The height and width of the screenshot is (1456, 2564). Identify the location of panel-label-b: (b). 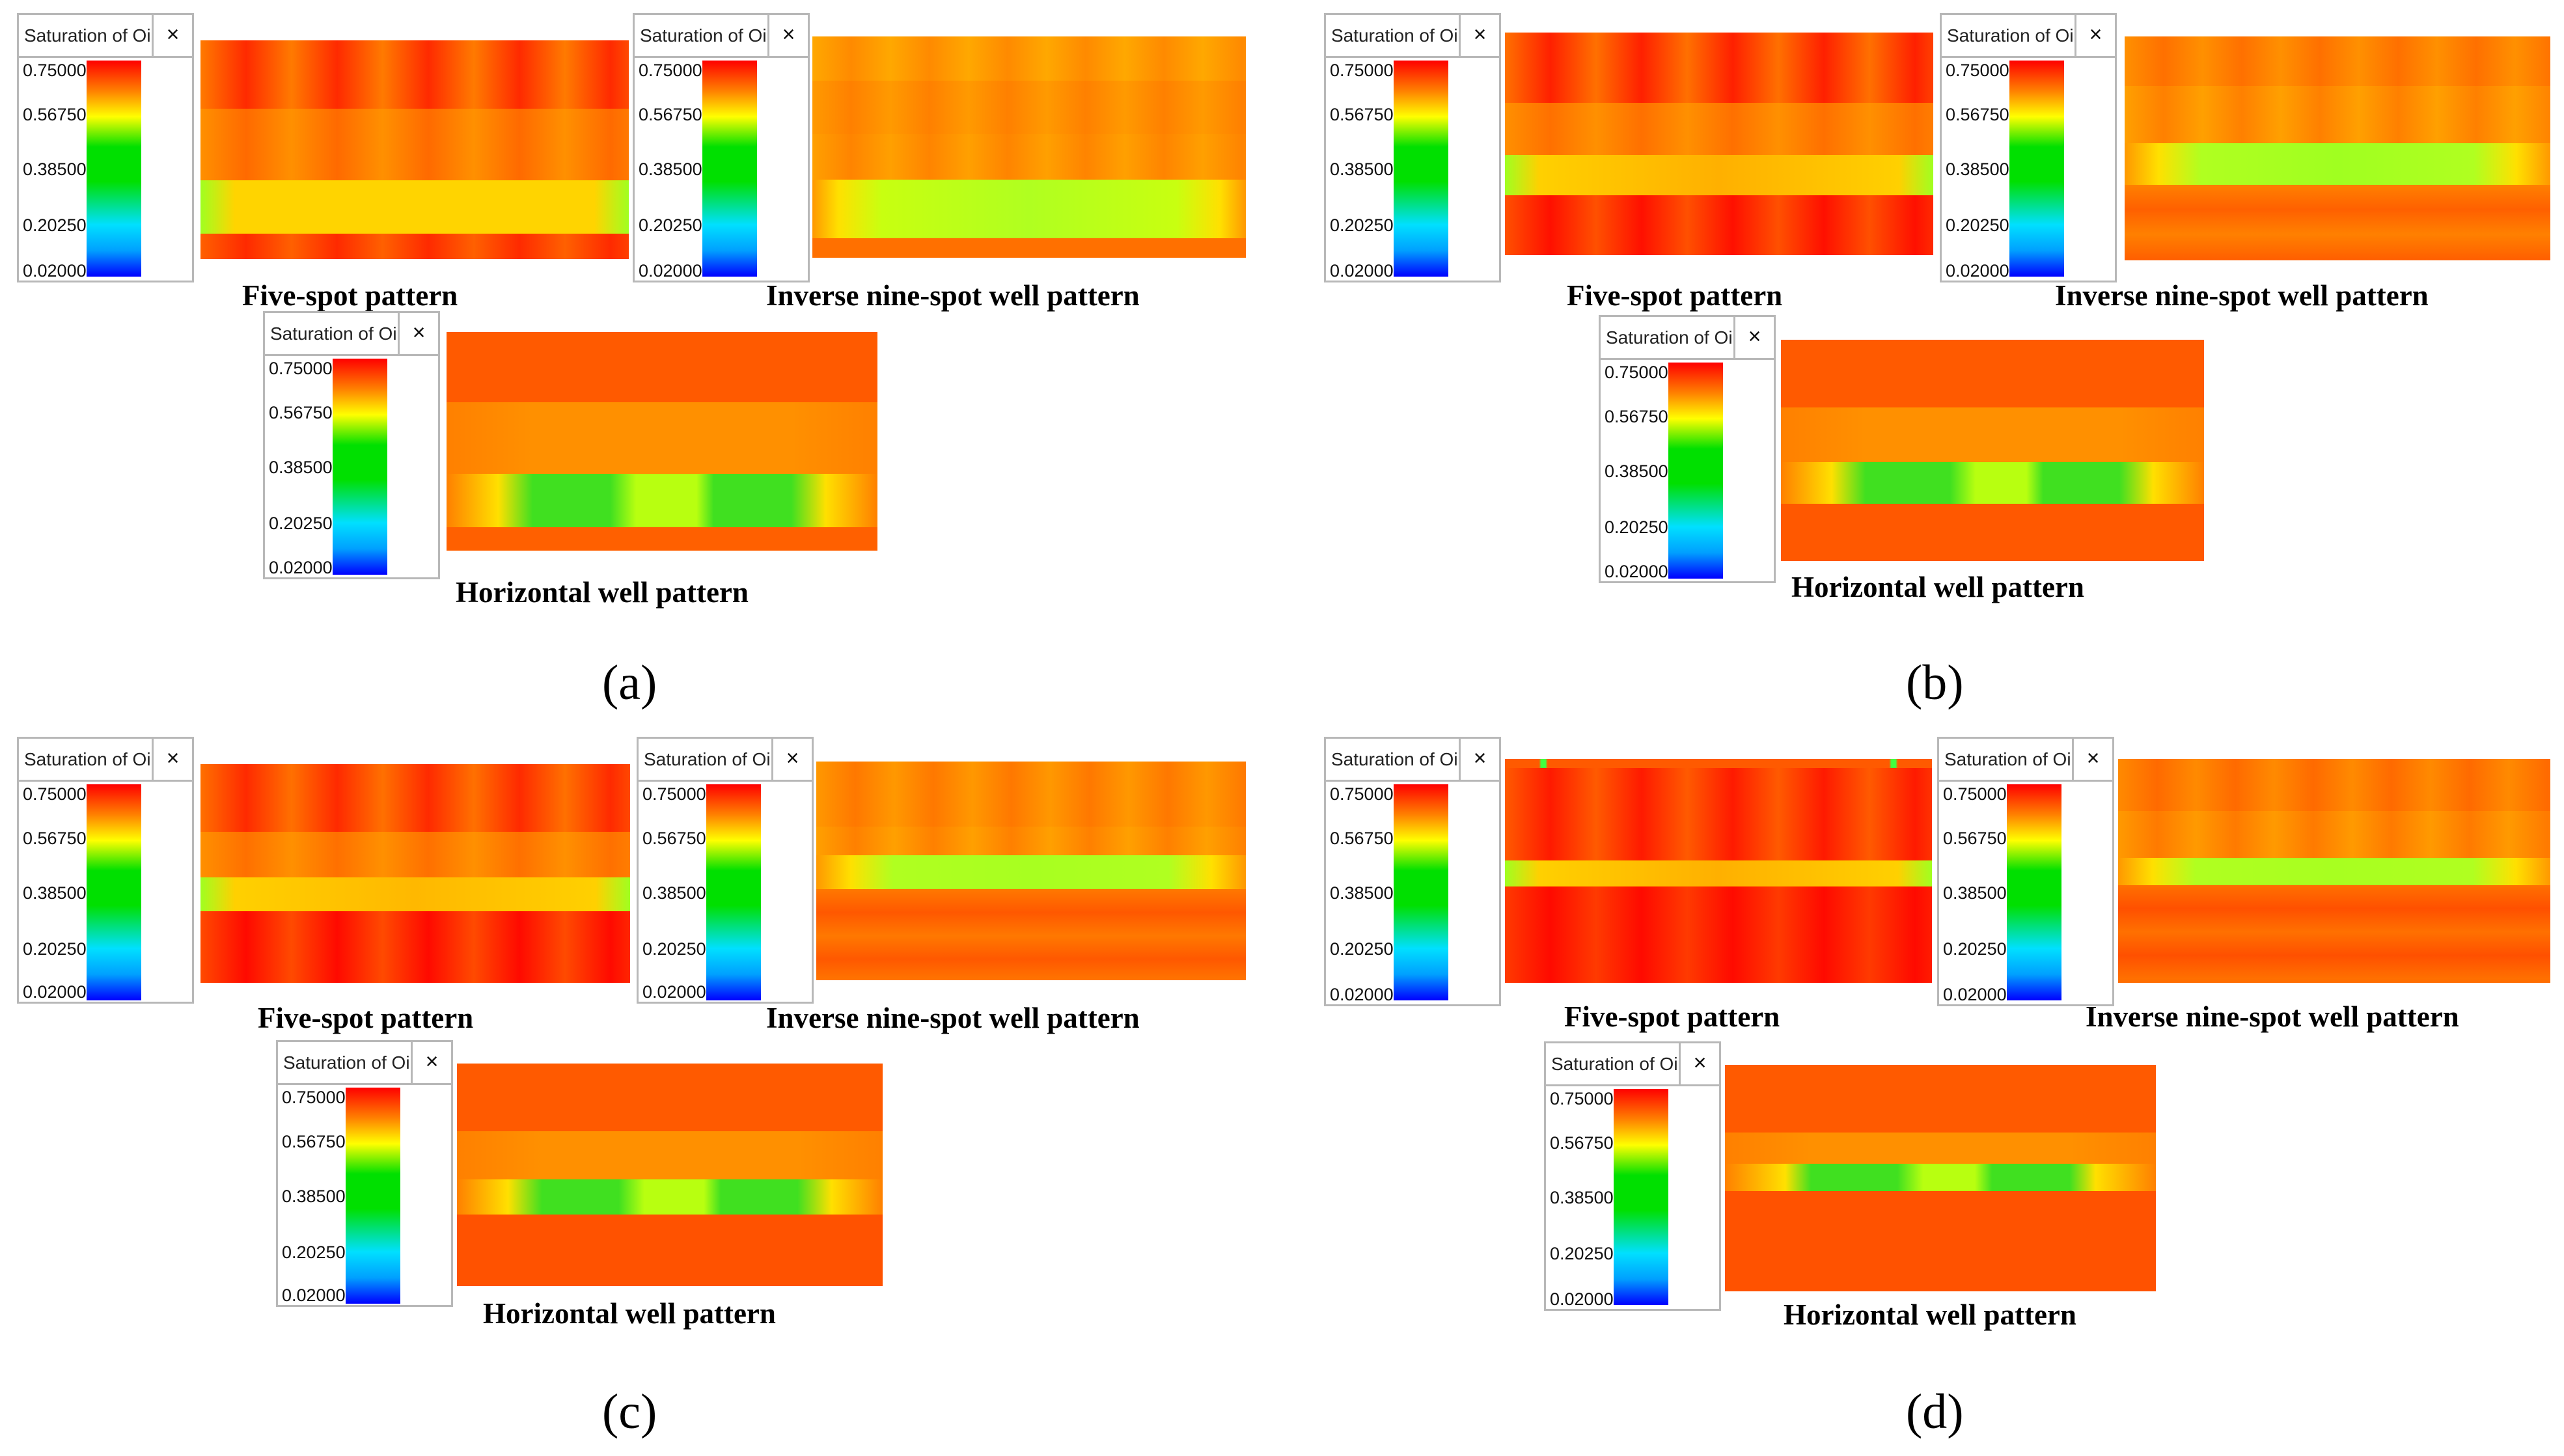
(1935, 682).